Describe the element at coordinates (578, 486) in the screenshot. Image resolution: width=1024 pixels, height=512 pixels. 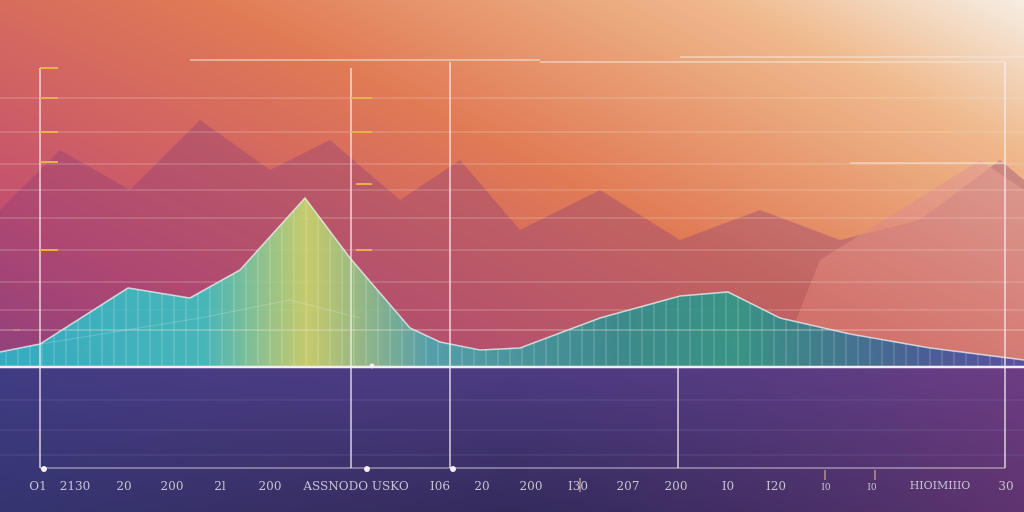
I see `axis-label: I30` at that location.